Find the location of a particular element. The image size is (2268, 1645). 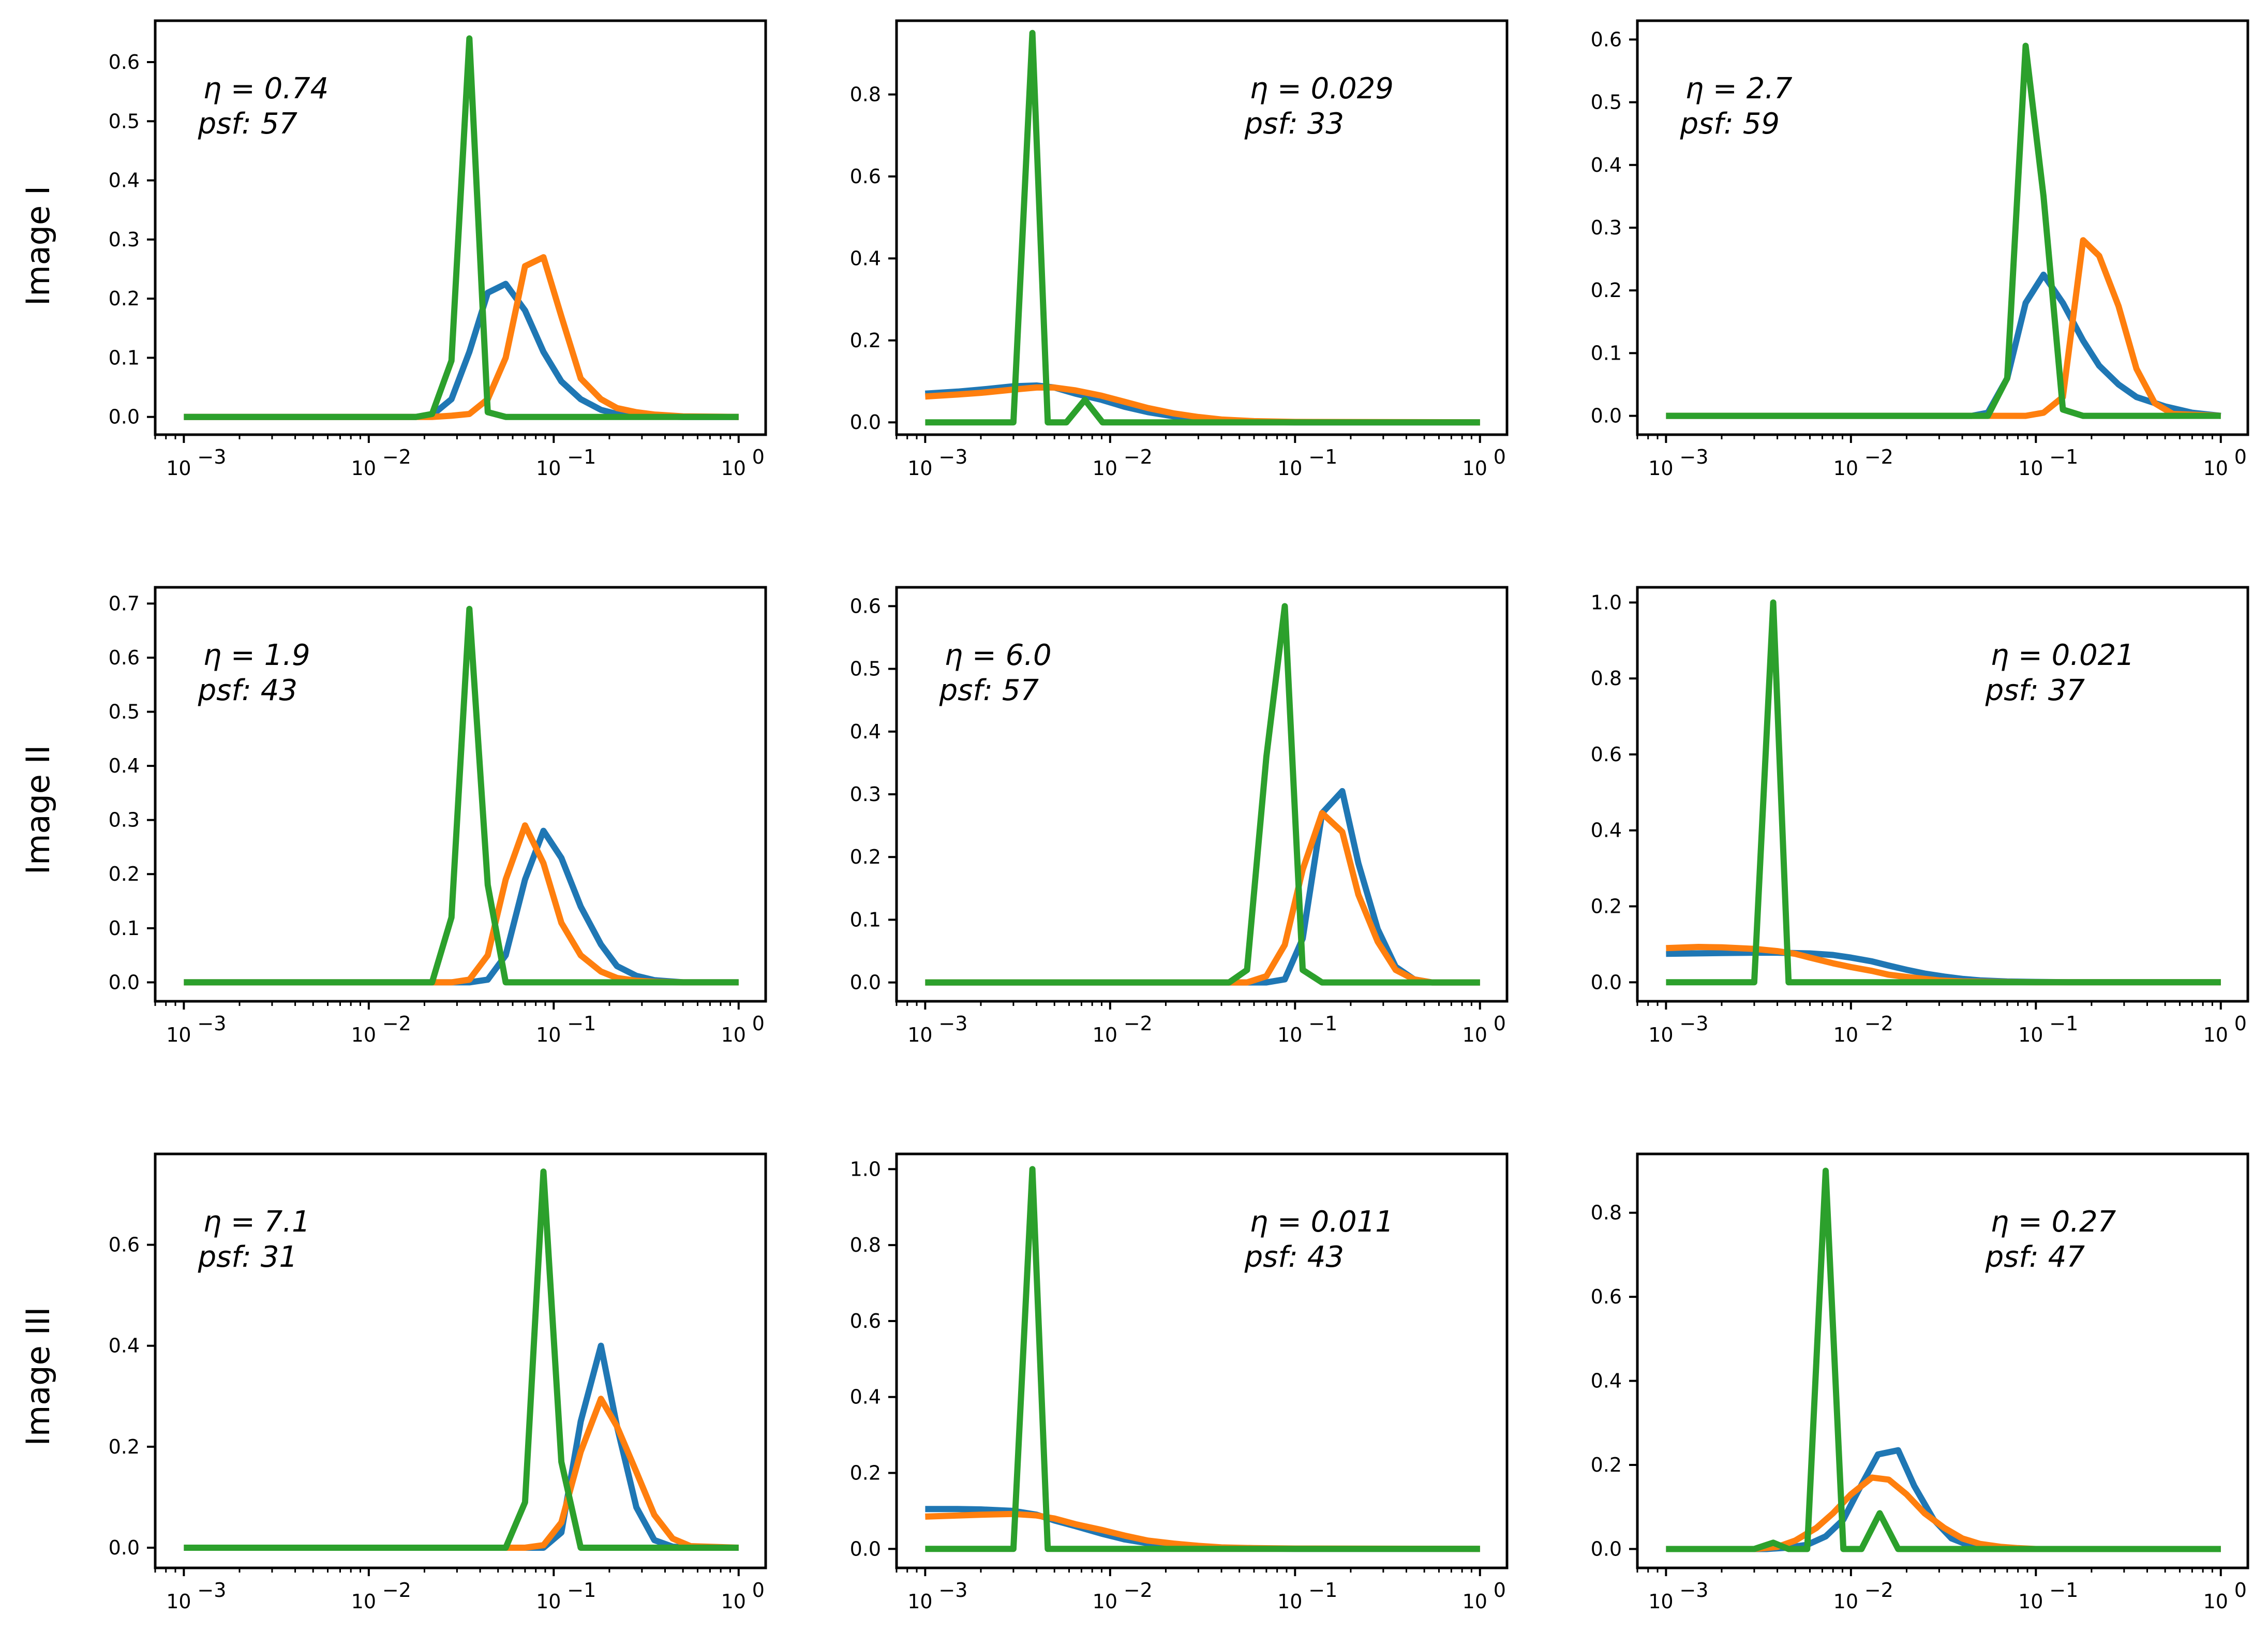

annotation-psf: psf: 43 is located at coordinates (1294, 1257).